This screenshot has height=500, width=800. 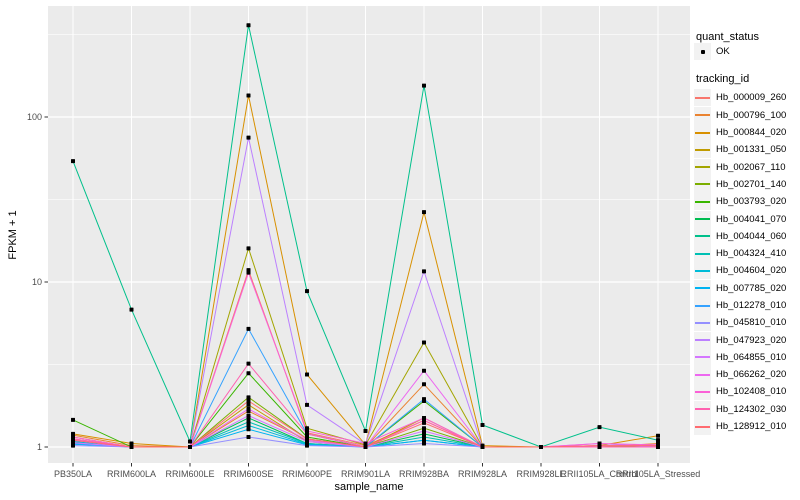 What do you see at coordinates (751, 115) in the screenshot?
I see `legend-label: Hb_000796_100` at bounding box center [751, 115].